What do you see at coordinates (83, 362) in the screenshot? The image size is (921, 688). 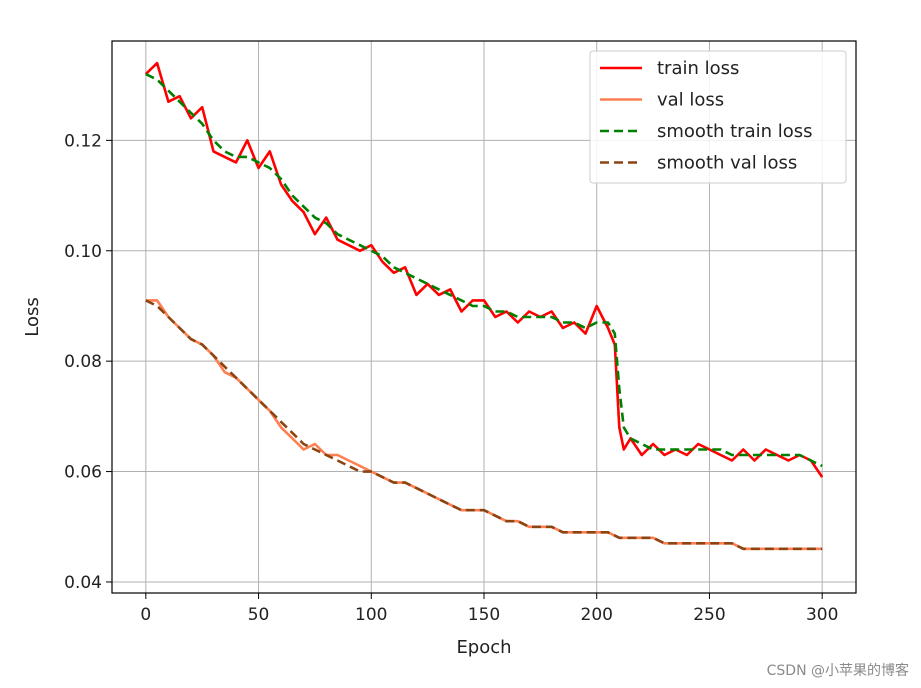 I see `y-tick-label: 0.08` at bounding box center [83, 362].